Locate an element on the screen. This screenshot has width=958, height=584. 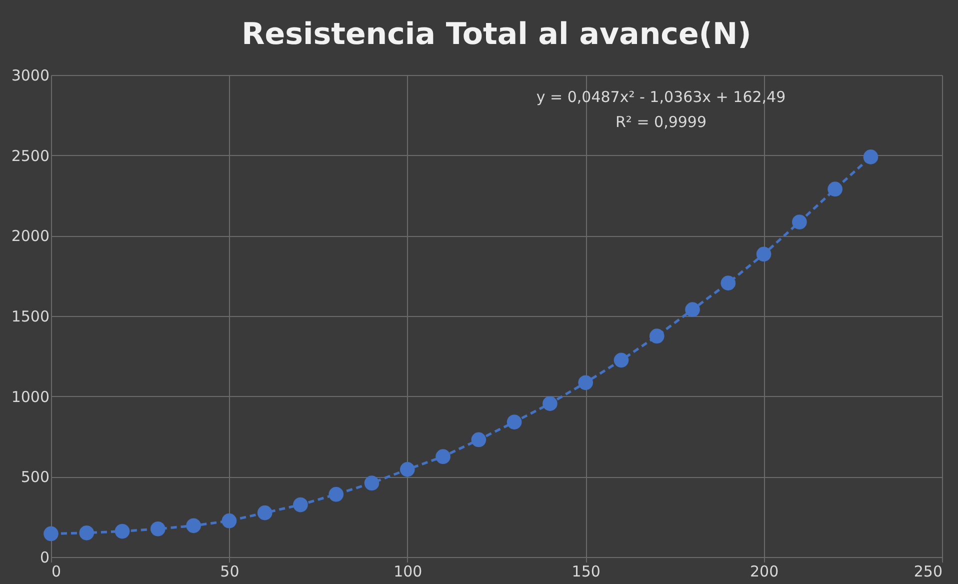
annotation: R² = 0,9999 is located at coordinates (661, 122).